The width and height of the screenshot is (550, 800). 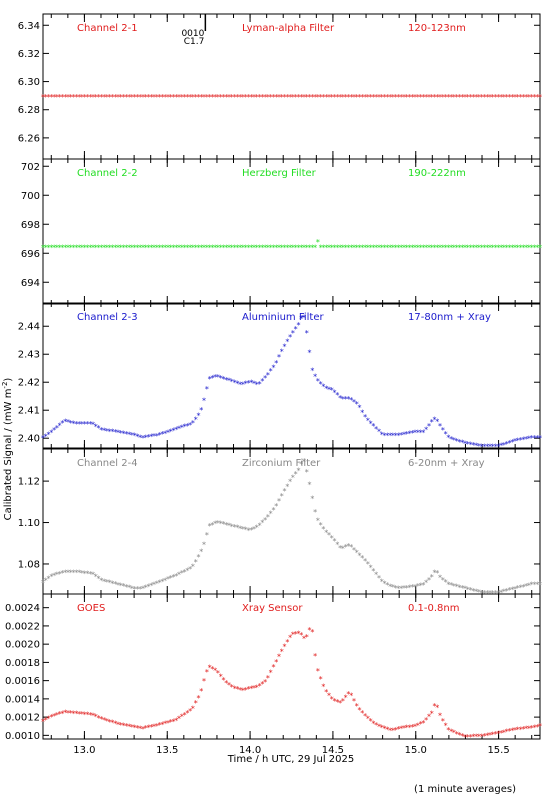 I want to click on y-tick-label: 2.40, so click(x=29, y=439).